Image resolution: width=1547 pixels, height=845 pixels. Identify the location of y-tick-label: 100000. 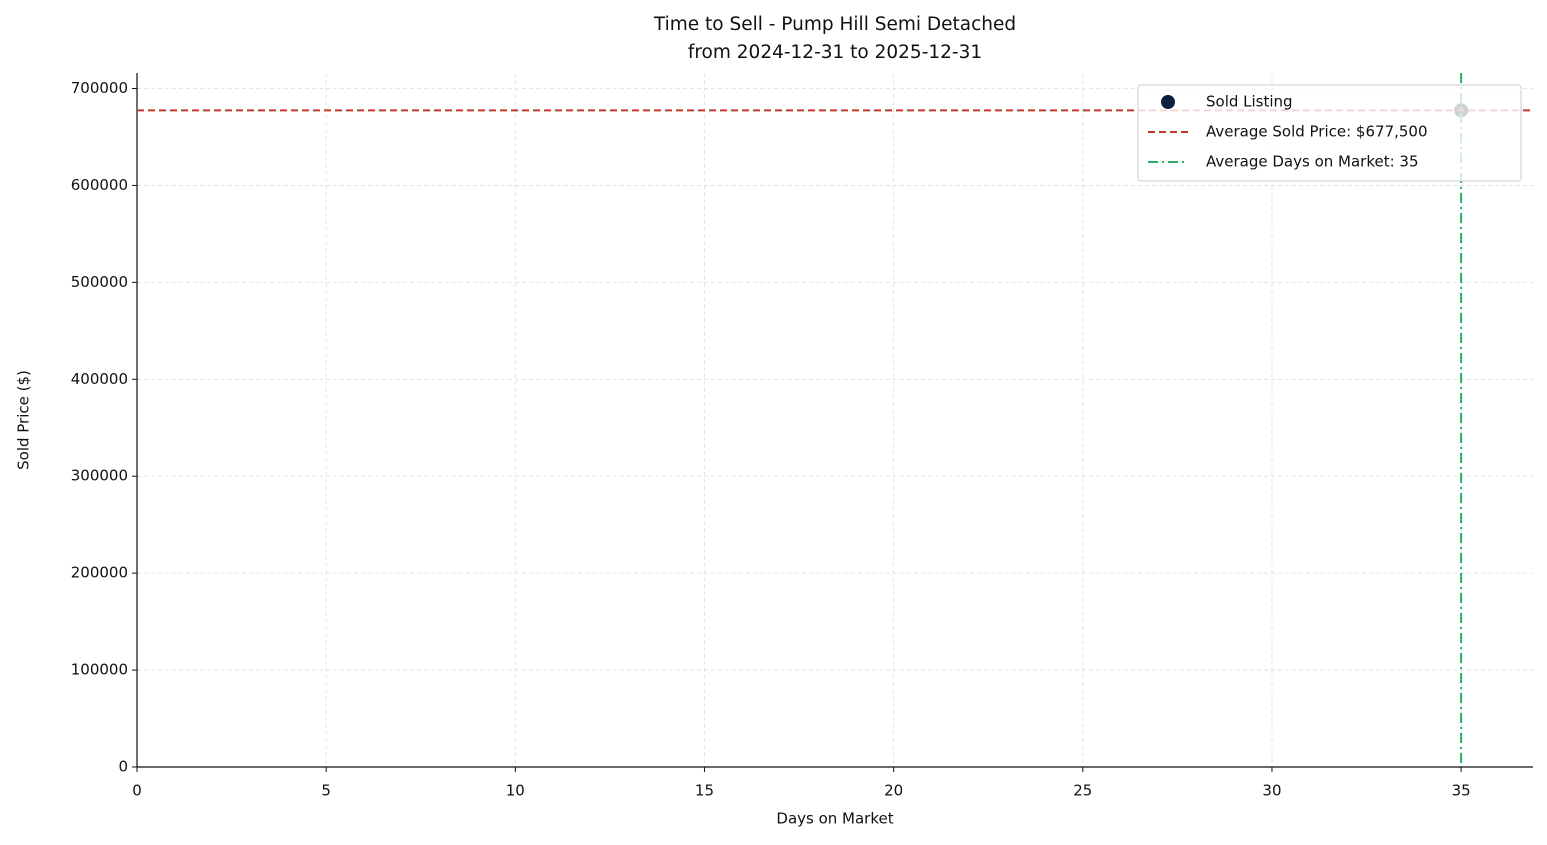
(99, 670).